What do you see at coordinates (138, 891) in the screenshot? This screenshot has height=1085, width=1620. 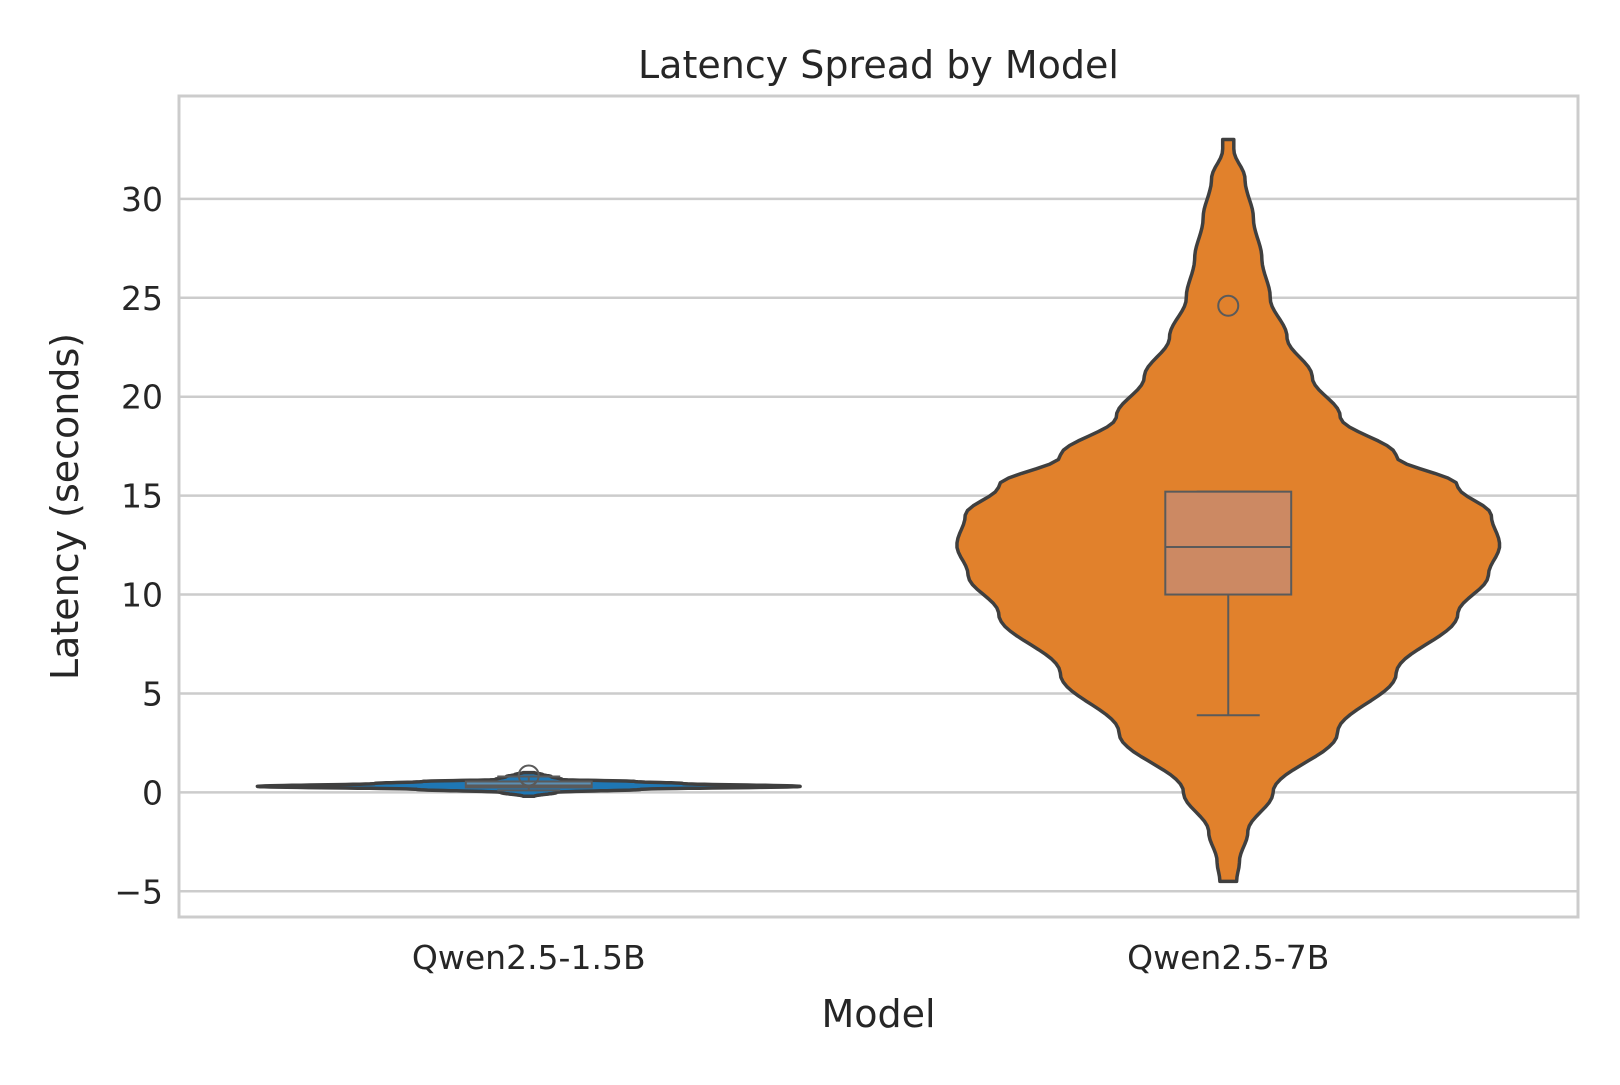 I see `y-tick-label: −5` at bounding box center [138, 891].